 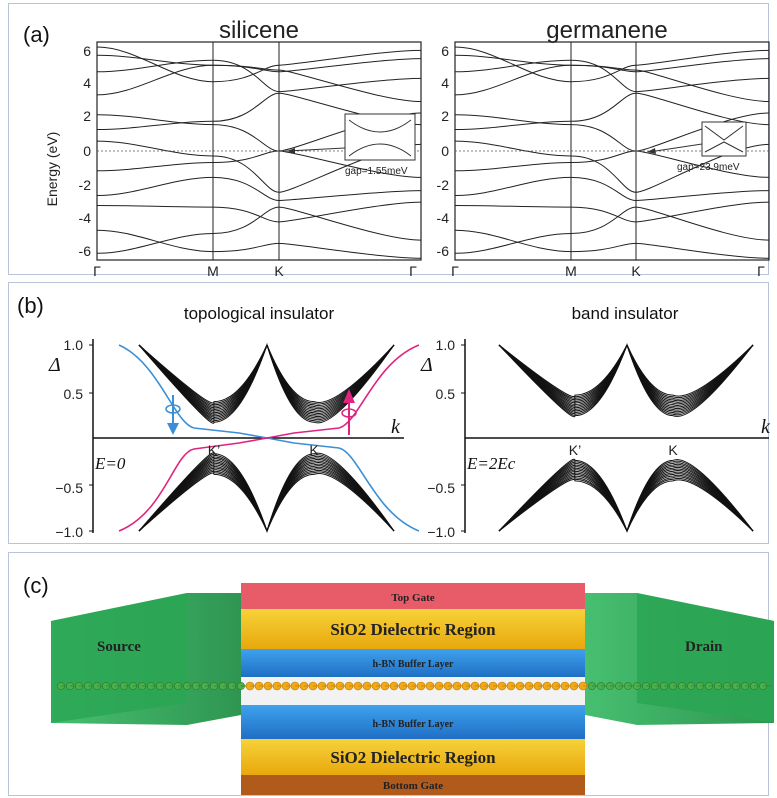 I want to click on energy-axis-label: Energy (eV), so click(x=52, y=169).